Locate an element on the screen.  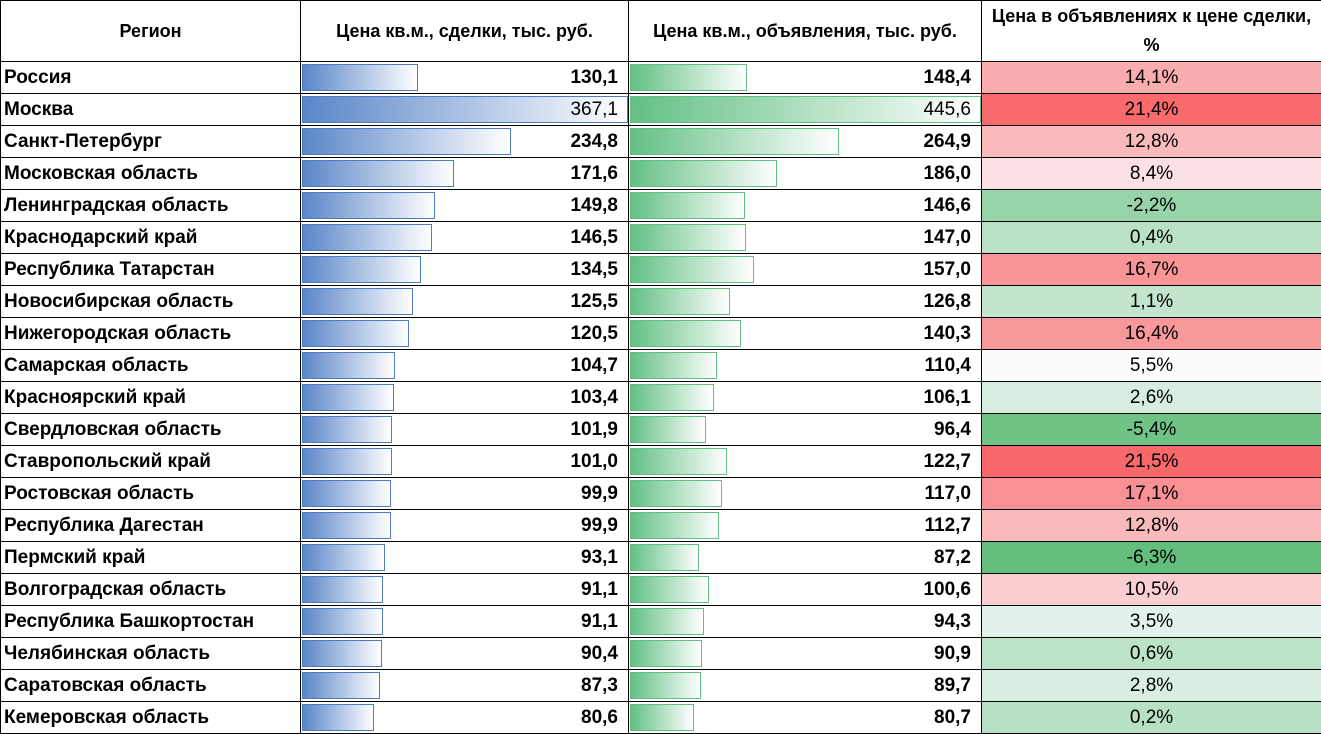
ask-price-cell: 100,6 is located at coordinates (805, 590).